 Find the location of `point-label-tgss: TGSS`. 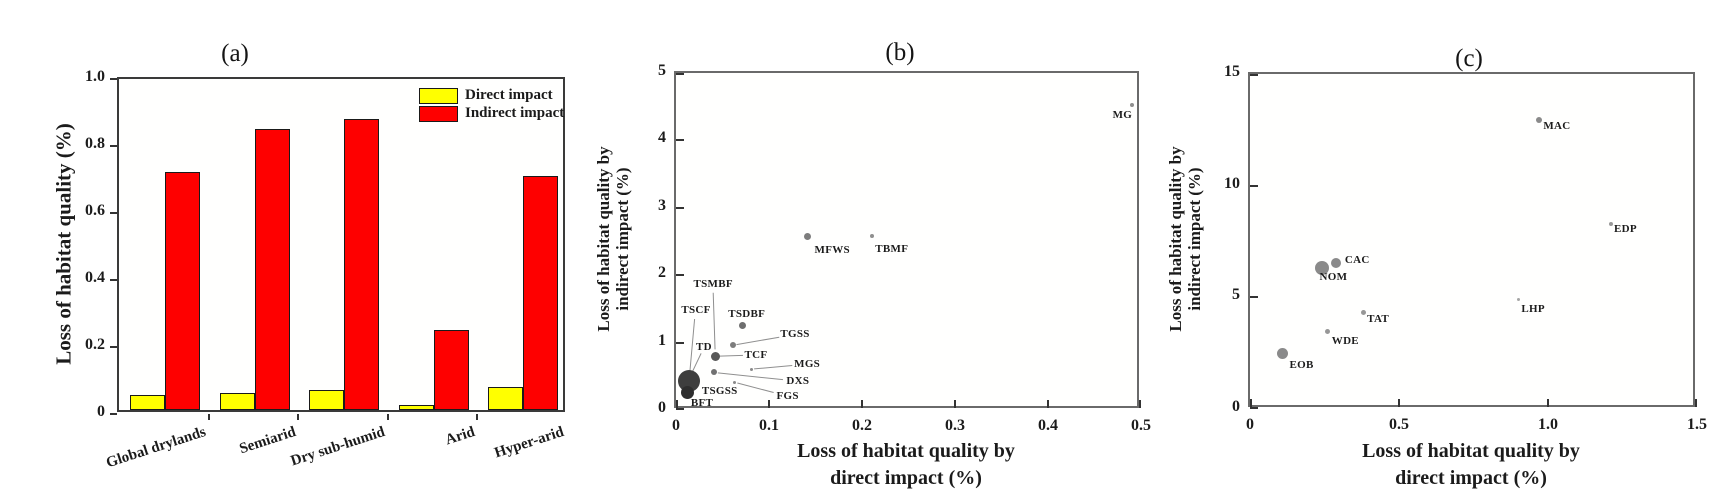

point-label-tgss: TGSS is located at coordinates (795, 333).